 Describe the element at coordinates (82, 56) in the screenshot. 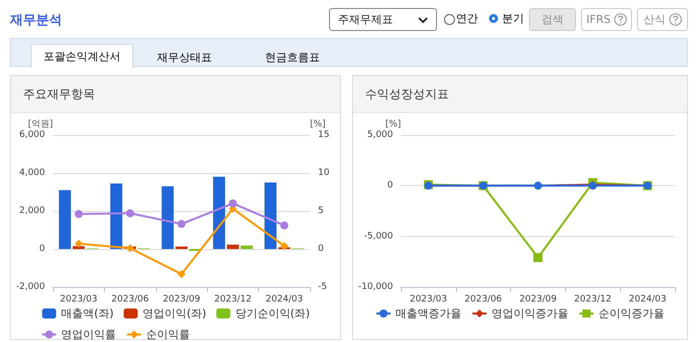

I see `text: 포괄손익계산서` at that location.